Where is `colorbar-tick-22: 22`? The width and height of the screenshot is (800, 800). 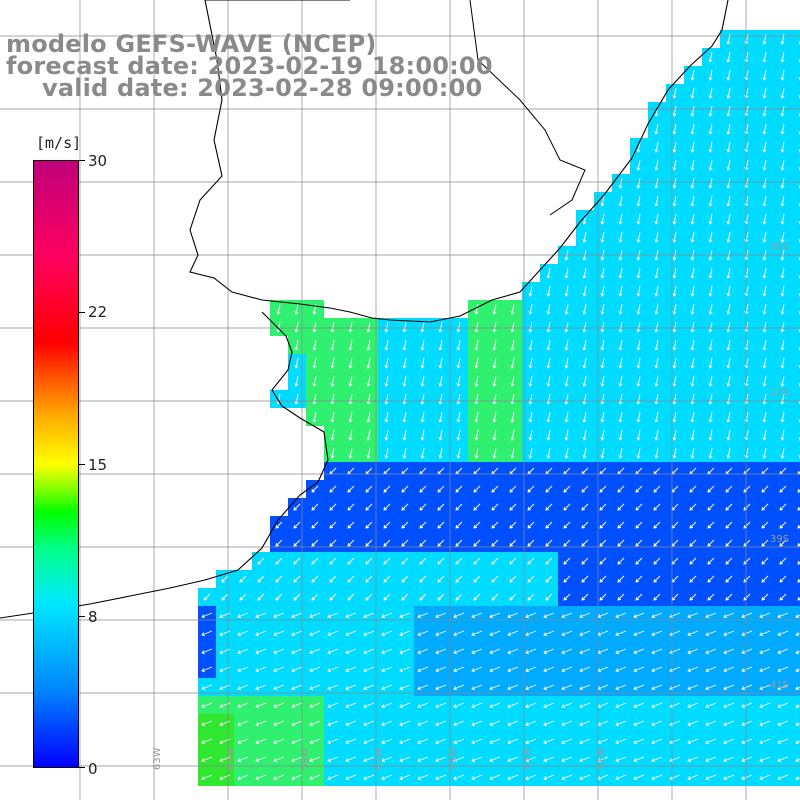
colorbar-tick-22: 22 is located at coordinates (98, 312).